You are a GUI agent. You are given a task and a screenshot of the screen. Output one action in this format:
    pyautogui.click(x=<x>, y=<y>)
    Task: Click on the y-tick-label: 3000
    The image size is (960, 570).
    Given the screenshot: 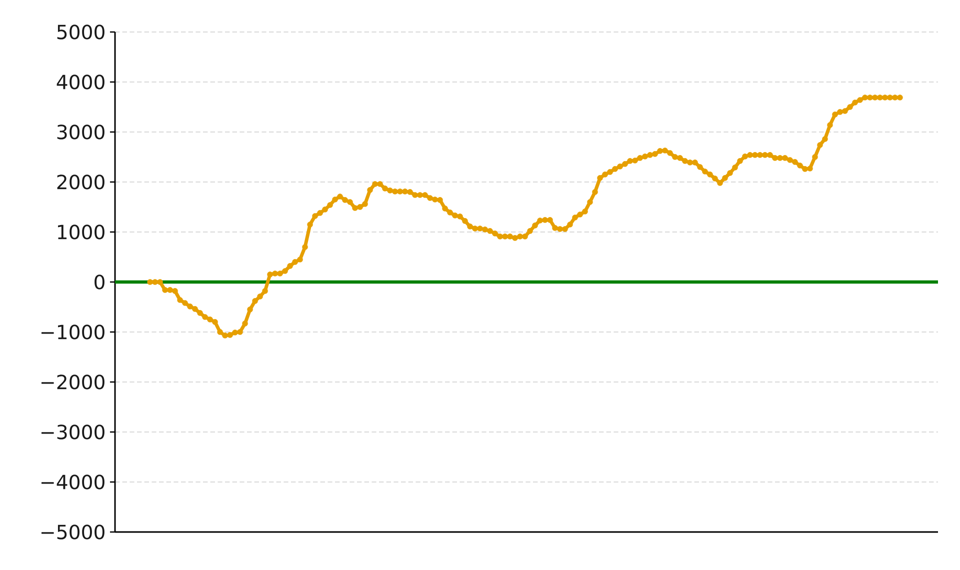 What is the action you would take?
    pyautogui.click(x=80, y=132)
    